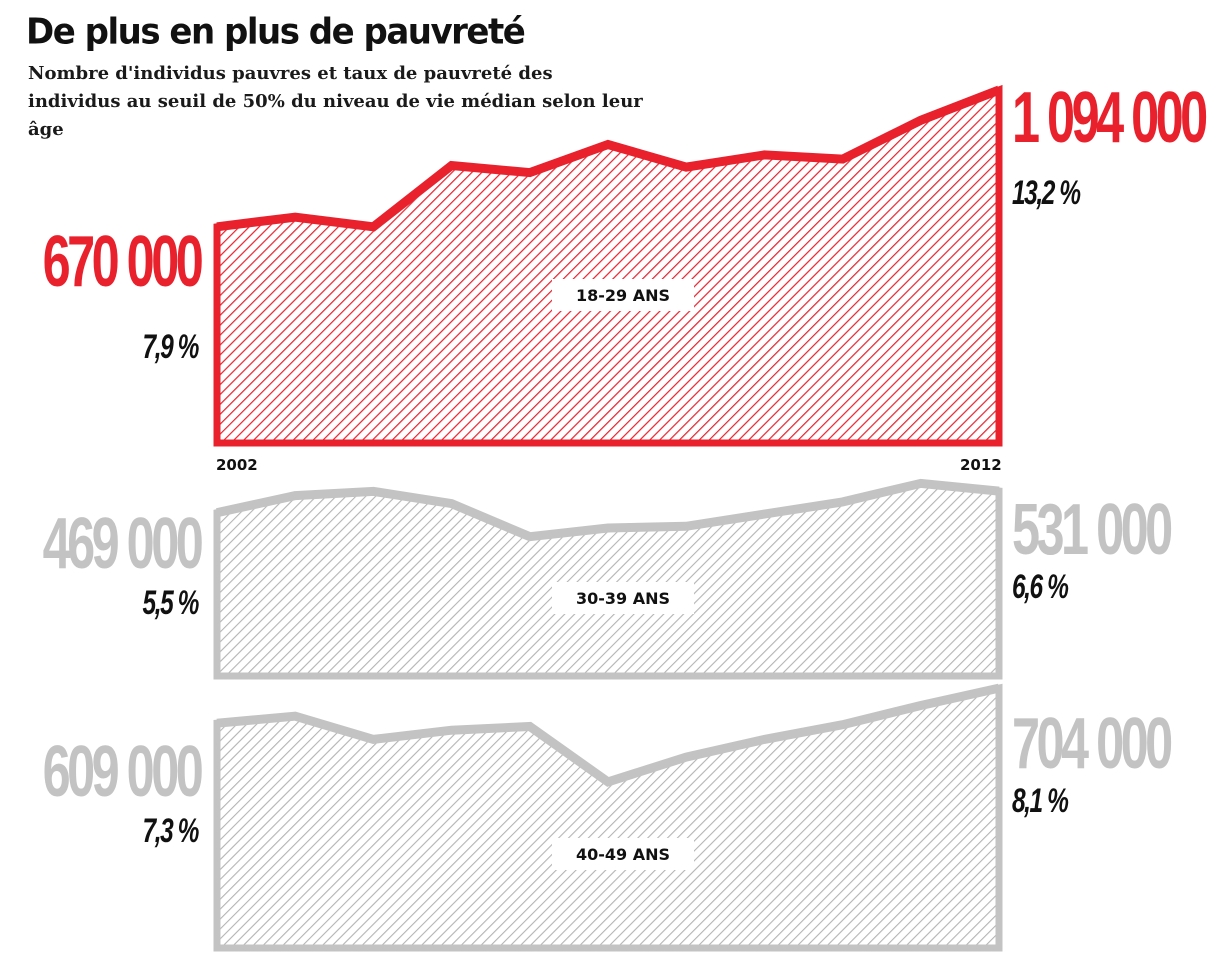  I want to click on chart-title: De plus en plus de pauvreté, so click(276, 32).